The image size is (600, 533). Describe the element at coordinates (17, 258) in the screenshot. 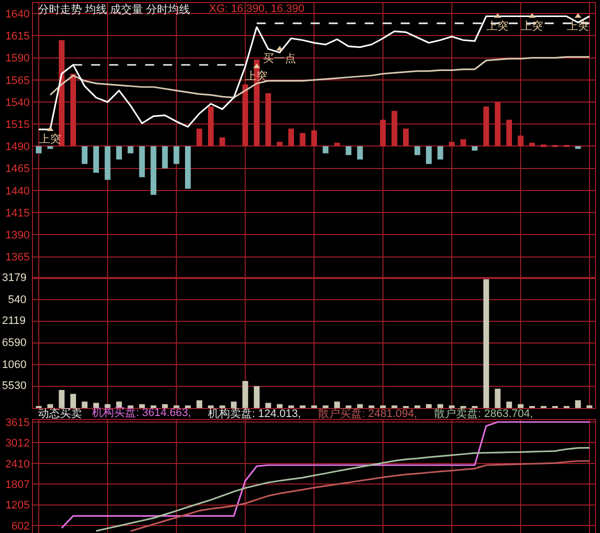

I see `y-tick-label: 1365` at that location.